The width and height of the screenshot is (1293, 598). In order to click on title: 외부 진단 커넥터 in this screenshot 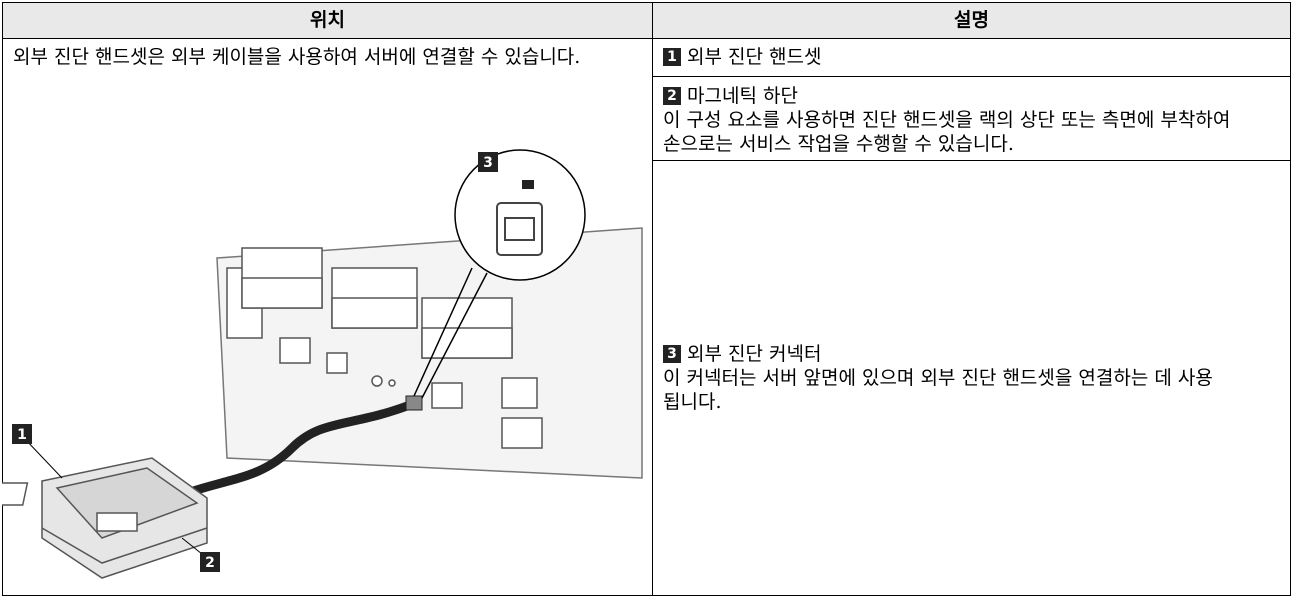, I will do `click(754, 354)`.